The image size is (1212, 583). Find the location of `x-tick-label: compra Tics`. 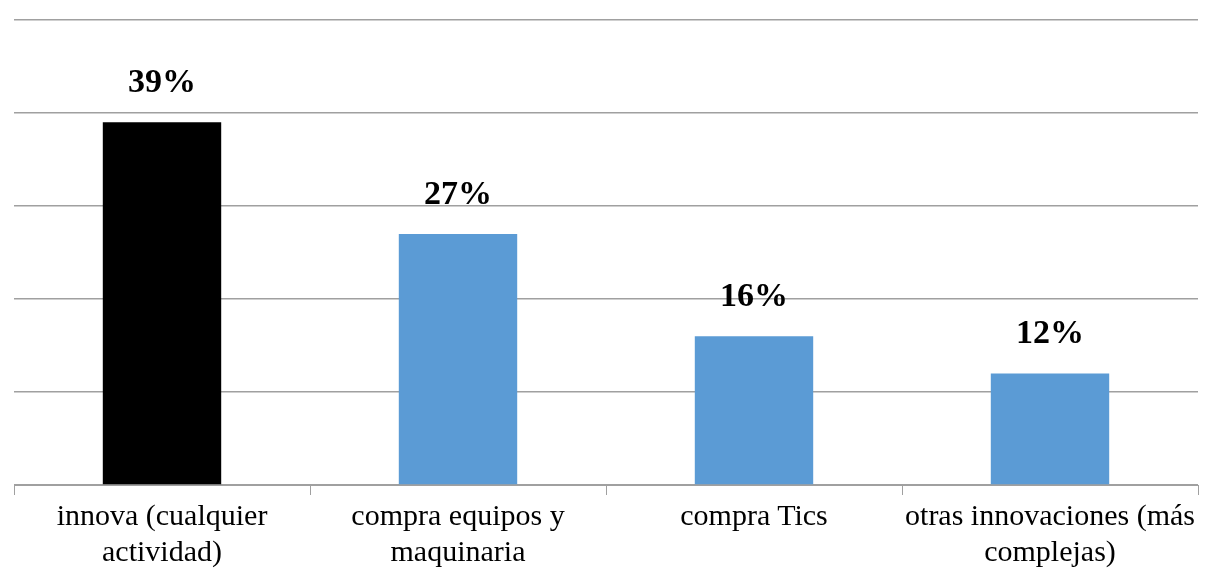

x-tick-label: compra Tics is located at coordinates (754, 514).